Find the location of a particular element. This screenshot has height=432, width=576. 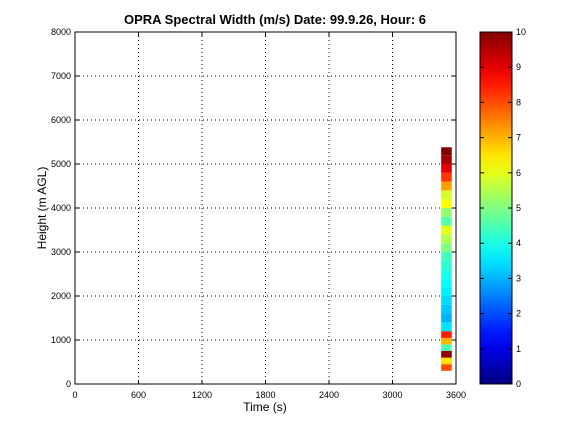

y-tick-label: 2000 is located at coordinates (61, 296).